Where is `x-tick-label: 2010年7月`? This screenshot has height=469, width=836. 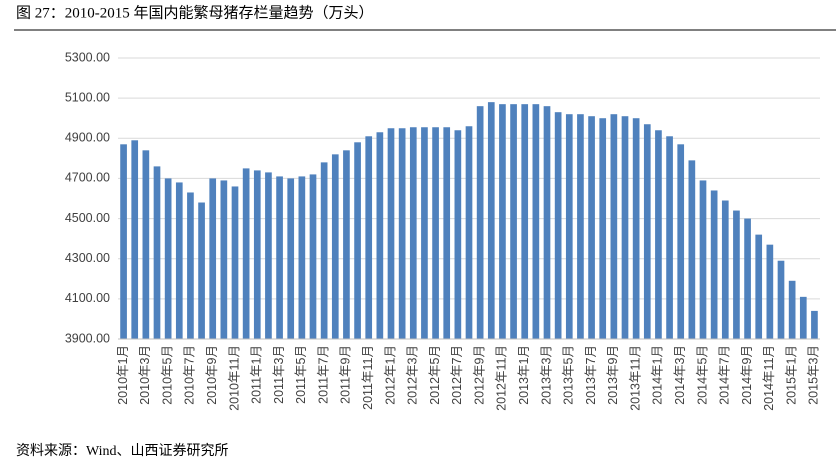
x-tick-label: 2010年7月 is located at coordinates (190, 375).